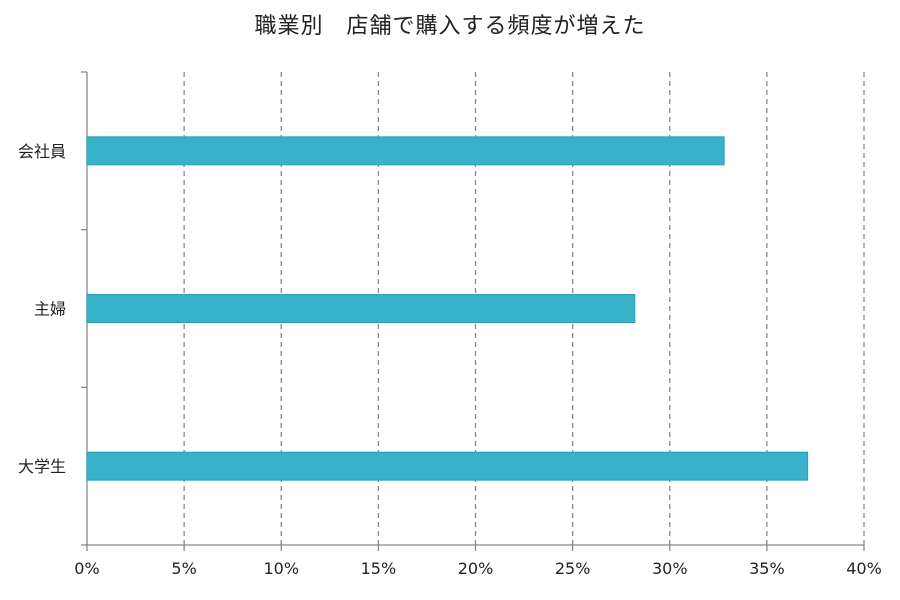 The height and width of the screenshot is (600, 900). What do you see at coordinates (670, 568) in the screenshot?
I see `x-tick-label: 30%` at bounding box center [670, 568].